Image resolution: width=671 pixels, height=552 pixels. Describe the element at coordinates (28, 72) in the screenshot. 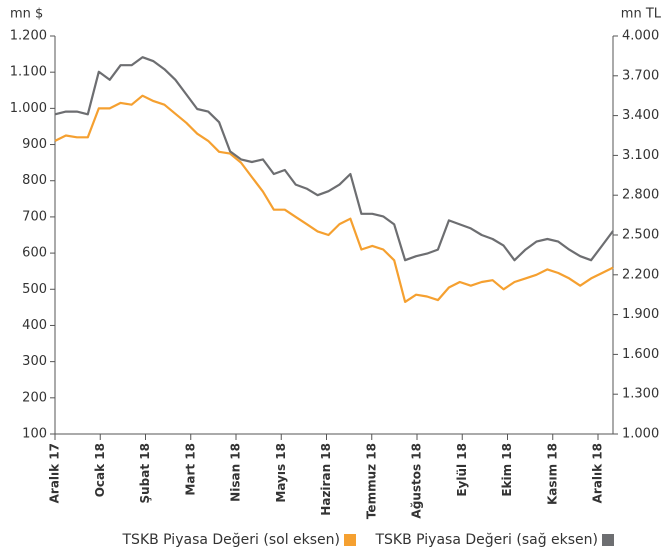

I see `y-tick-label: 1.100` at that location.